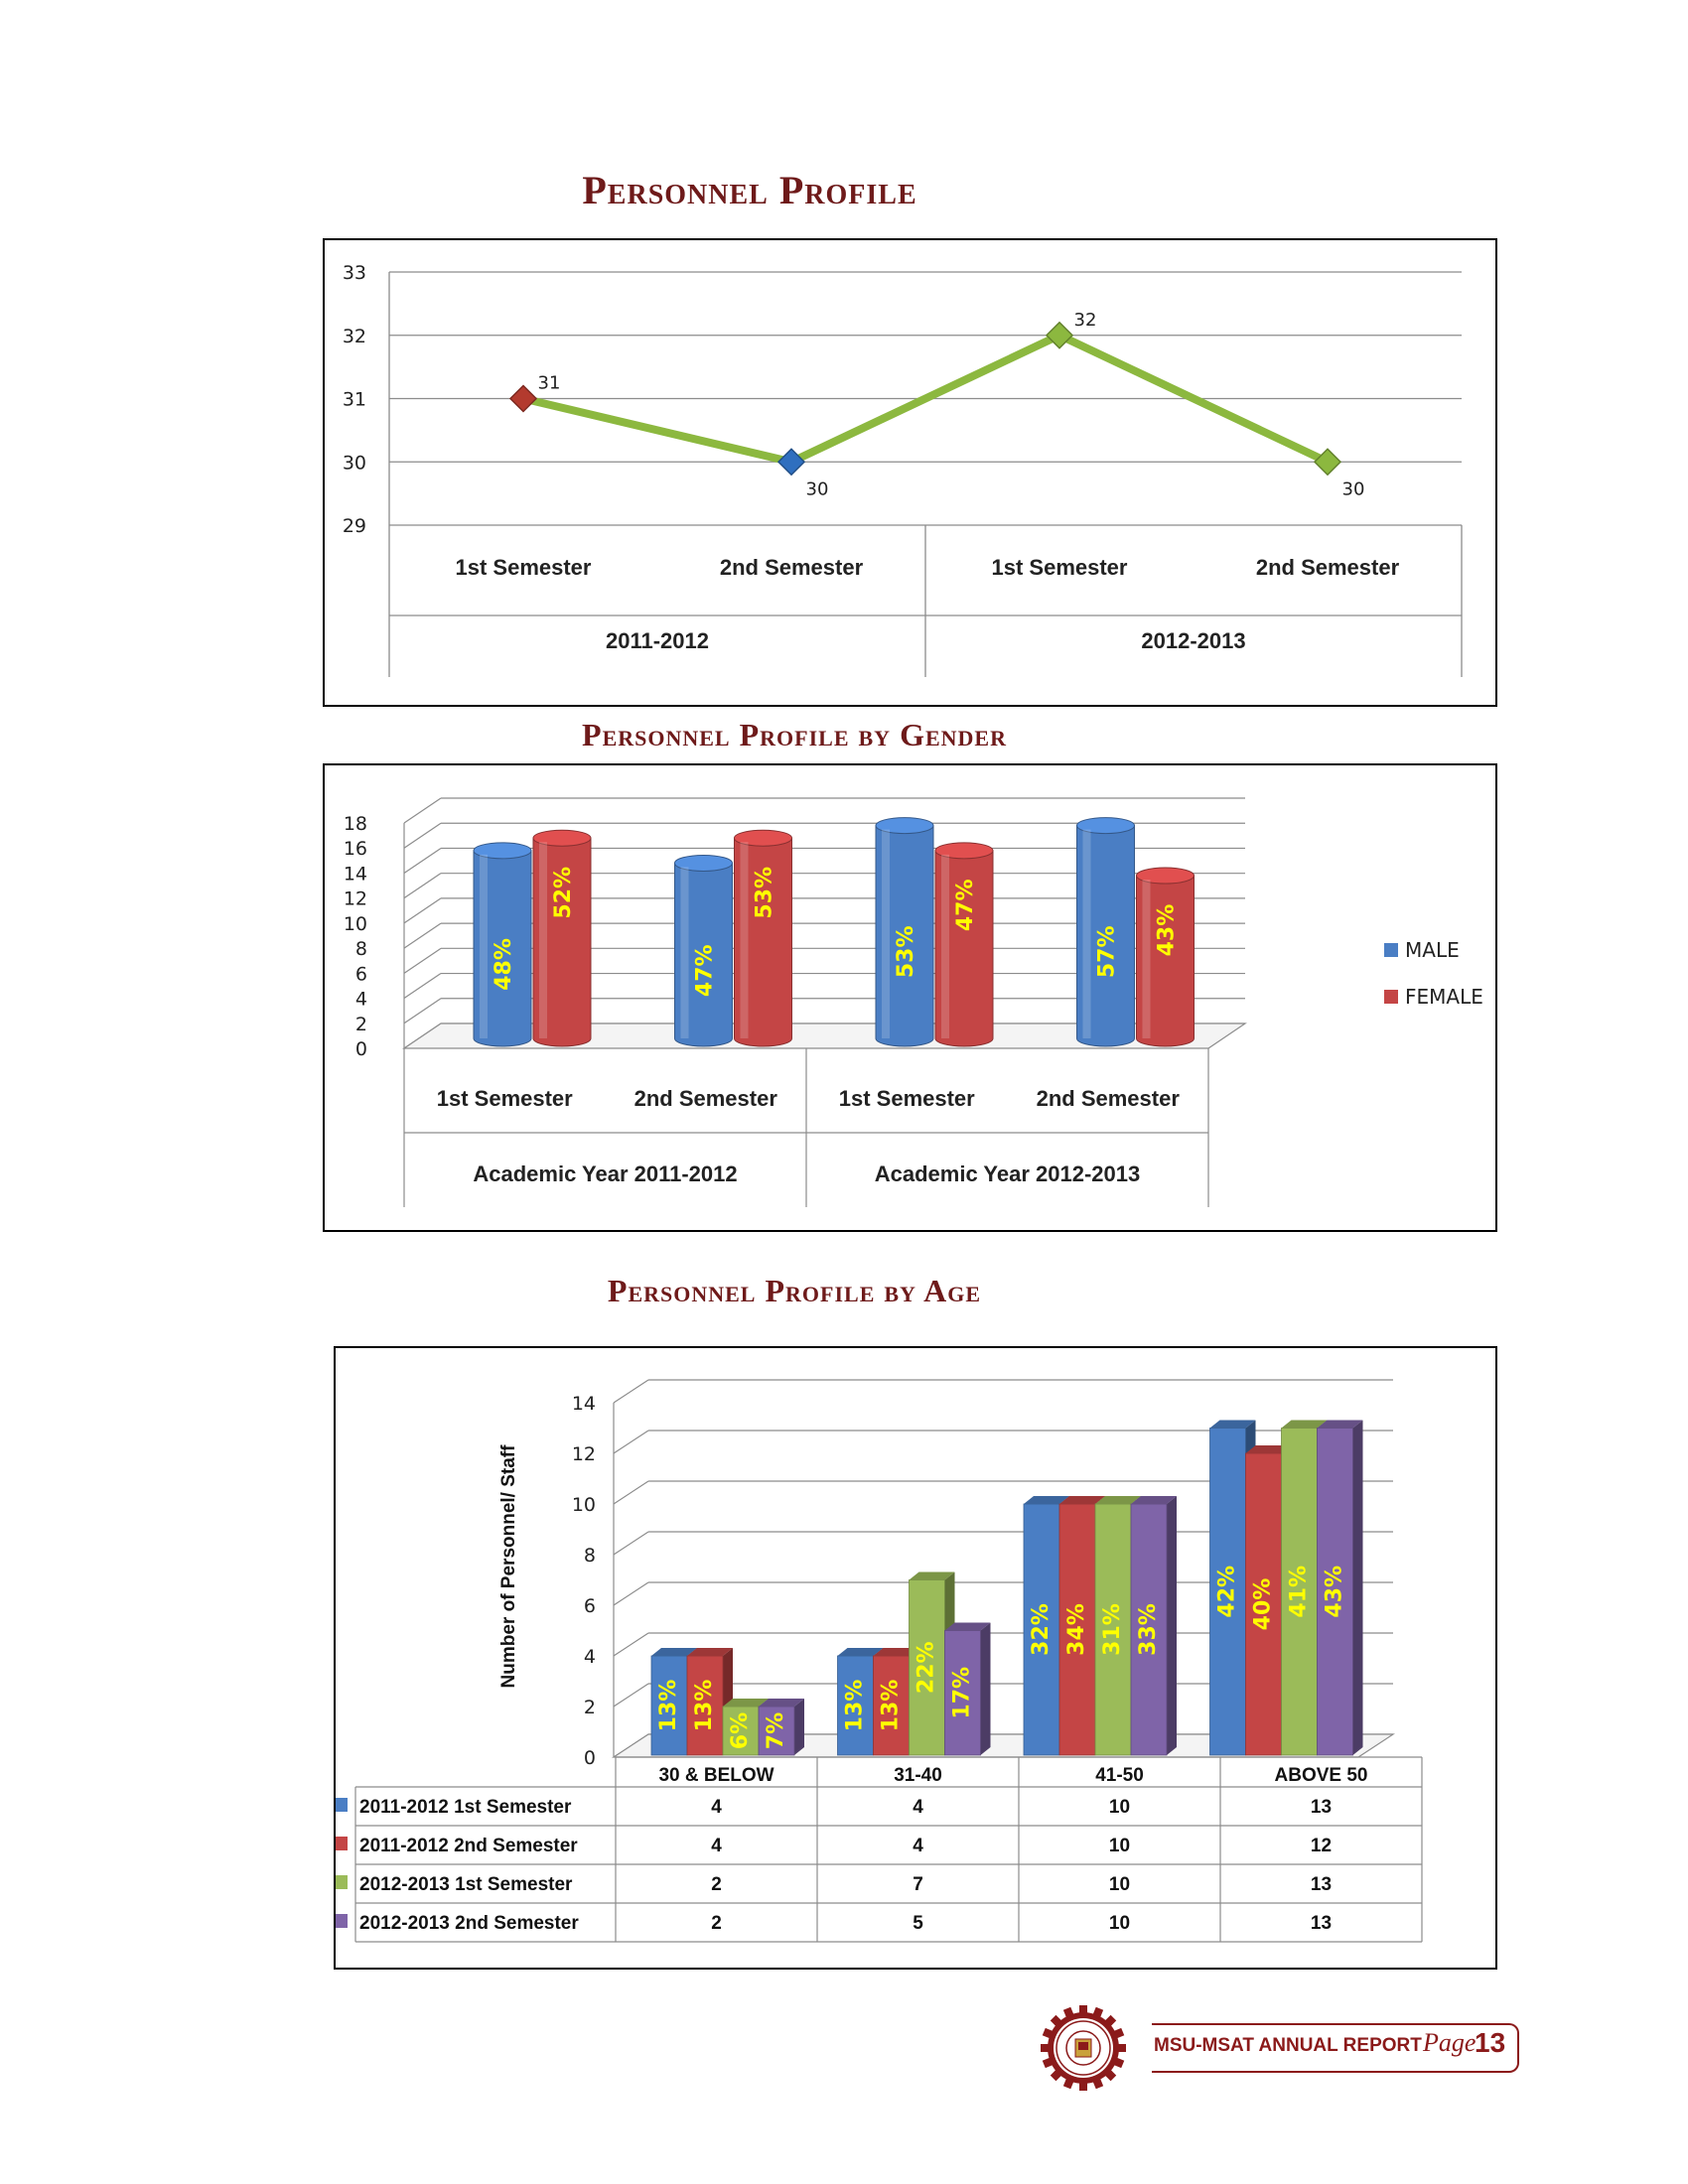 The height and width of the screenshot is (2184, 1688). What do you see at coordinates (563, 893) in the screenshot?
I see `data-label: 52%` at bounding box center [563, 893].